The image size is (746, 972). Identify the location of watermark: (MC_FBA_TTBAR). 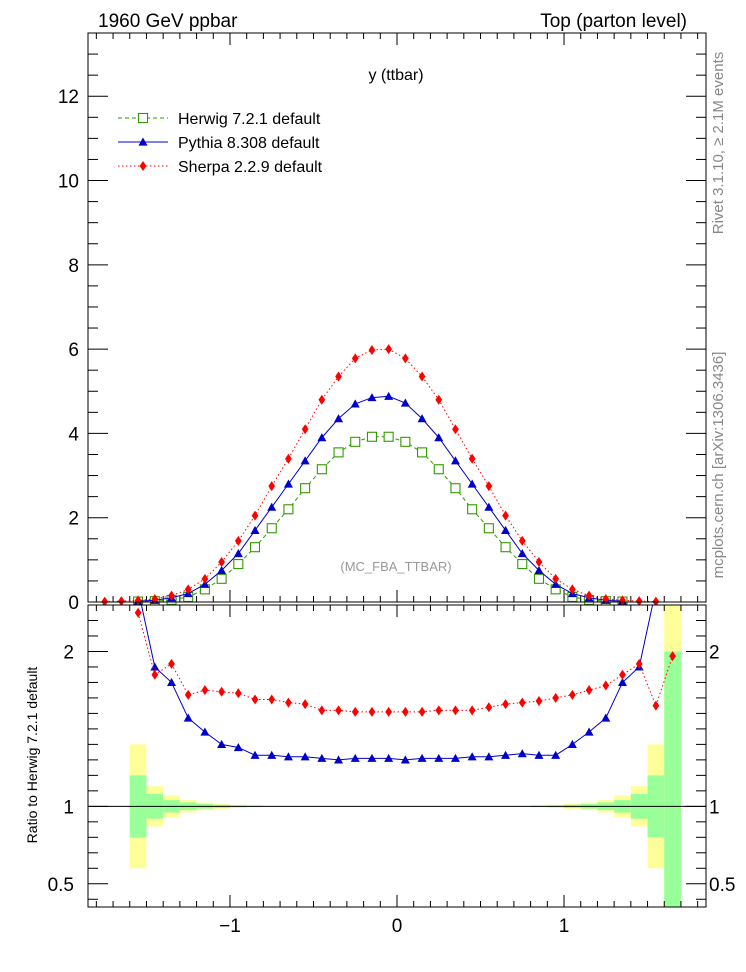
(395, 566).